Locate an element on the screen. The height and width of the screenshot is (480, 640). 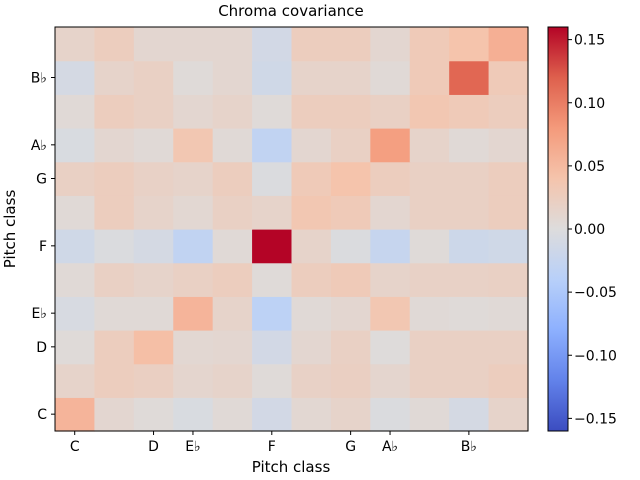
x-tick-label: E♭ is located at coordinates (192, 447).